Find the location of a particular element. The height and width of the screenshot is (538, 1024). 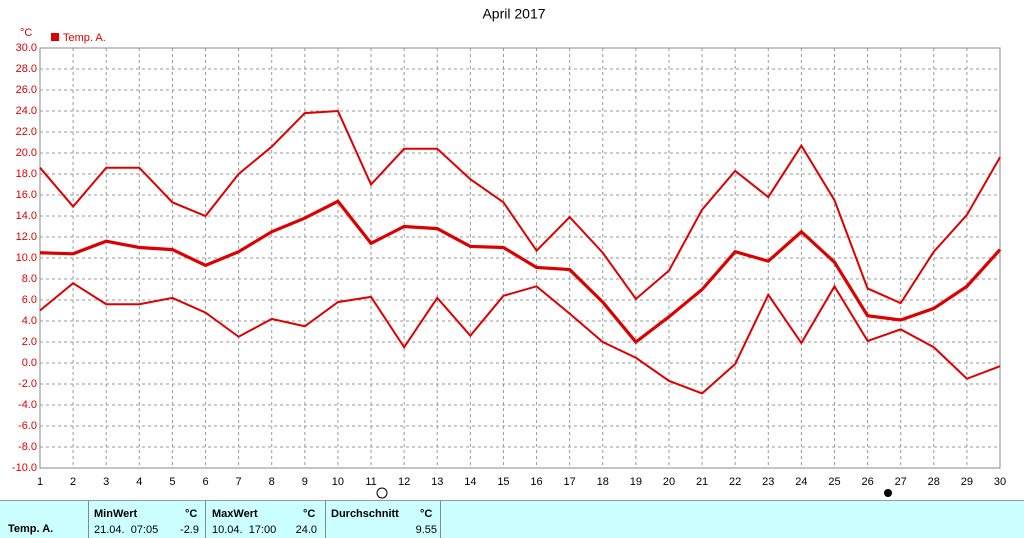

x-tick-label: 28 is located at coordinates (934, 482).